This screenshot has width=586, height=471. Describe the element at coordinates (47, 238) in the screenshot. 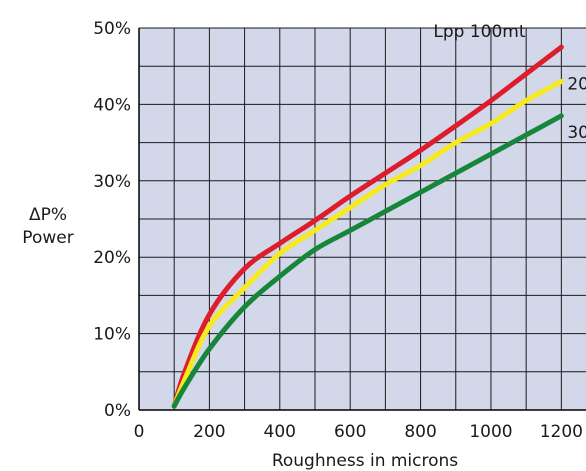

I see `y-axis-title-line2: Power` at that location.